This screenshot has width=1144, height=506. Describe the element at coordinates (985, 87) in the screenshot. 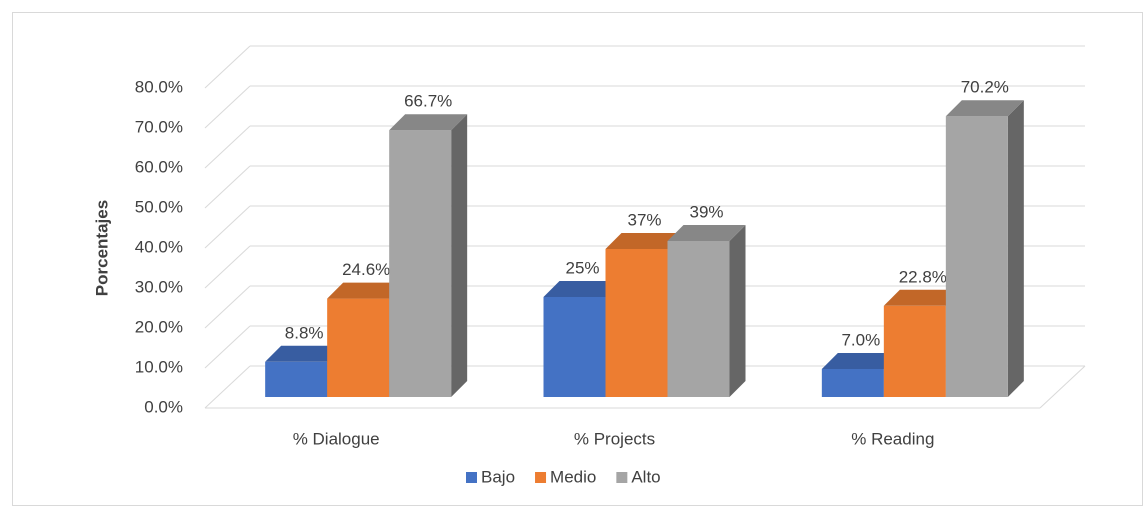

I see `value-label: 70.2%` at that location.